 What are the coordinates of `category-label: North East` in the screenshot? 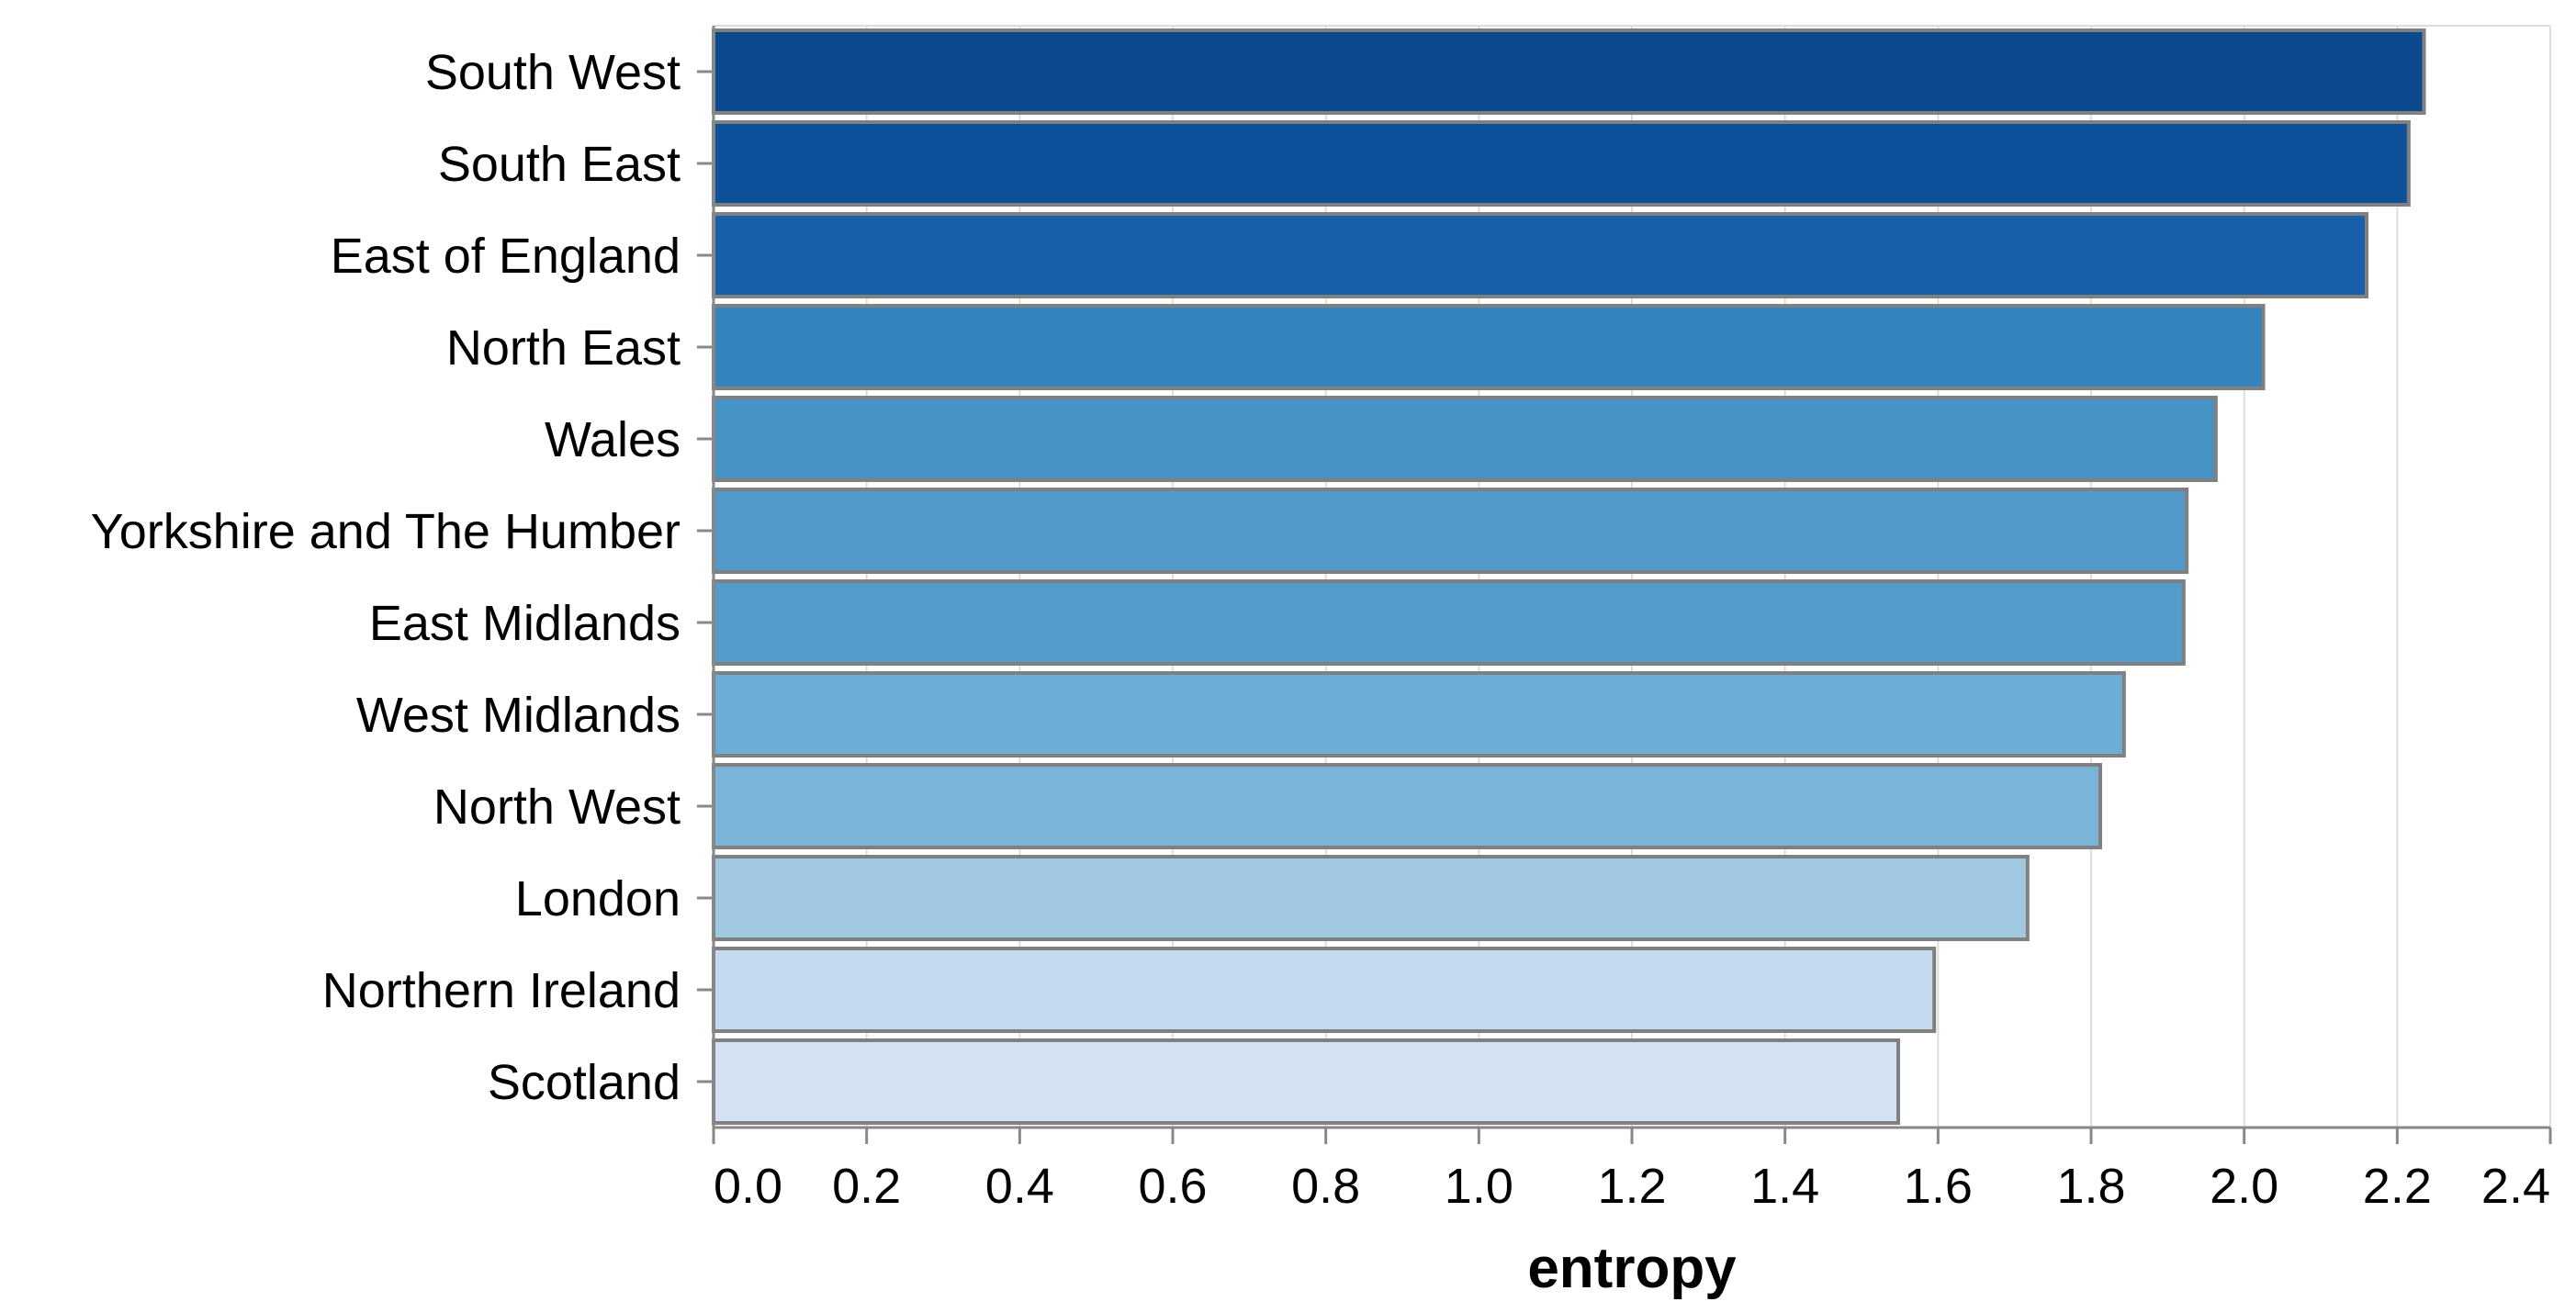 It's located at (563, 348).